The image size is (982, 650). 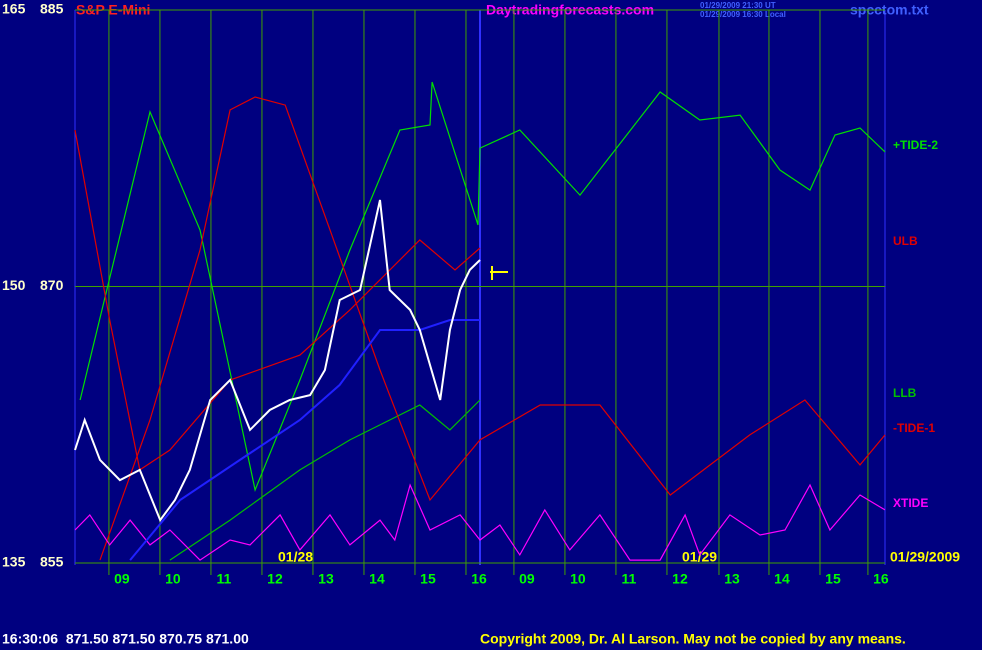 I want to click on file-name: spcctom.txt, so click(x=889, y=10).